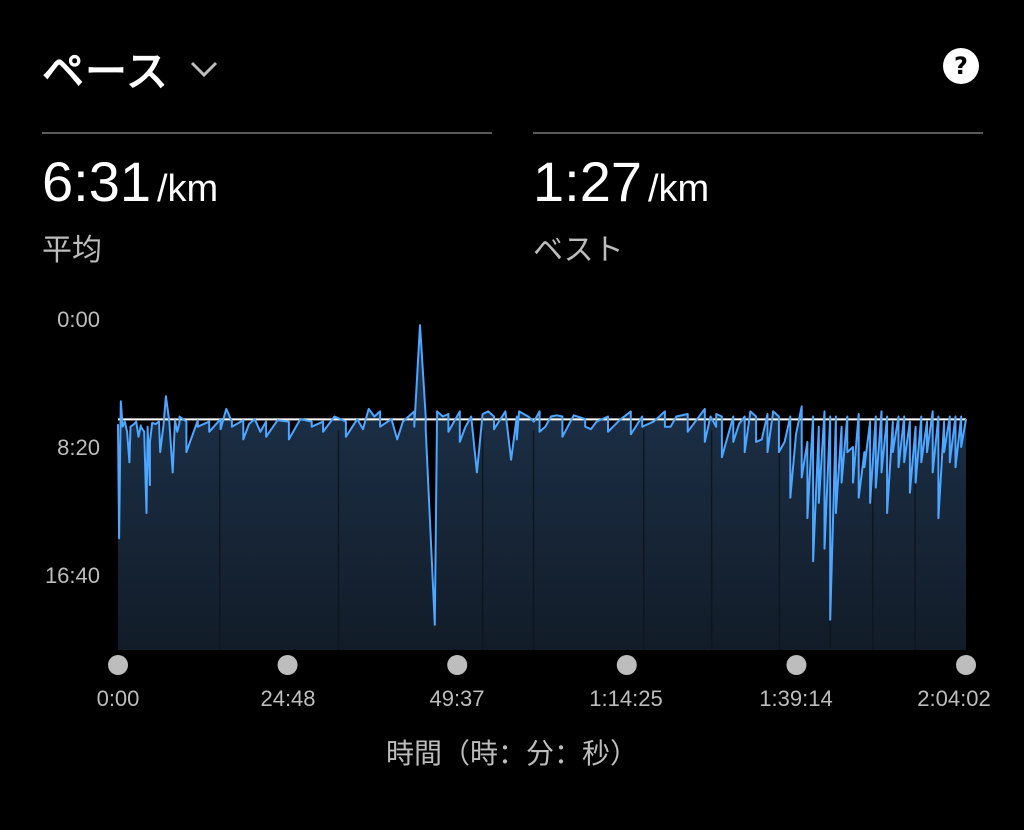  What do you see at coordinates (796, 698) in the screenshot?
I see `x-tick-label: 1:39:14` at bounding box center [796, 698].